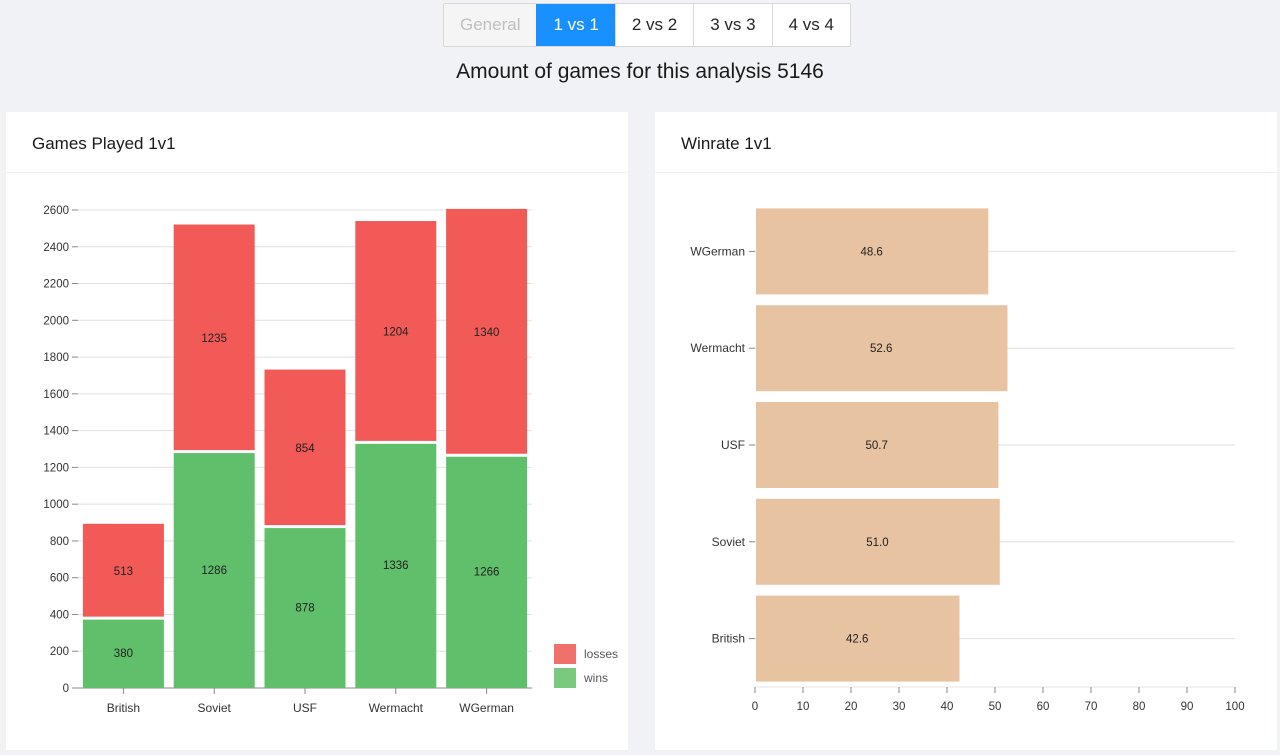 The width and height of the screenshot is (1280, 755). Describe the element at coordinates (733, 445) in the screenshot. I see `y-tick-label: USF` at that location.